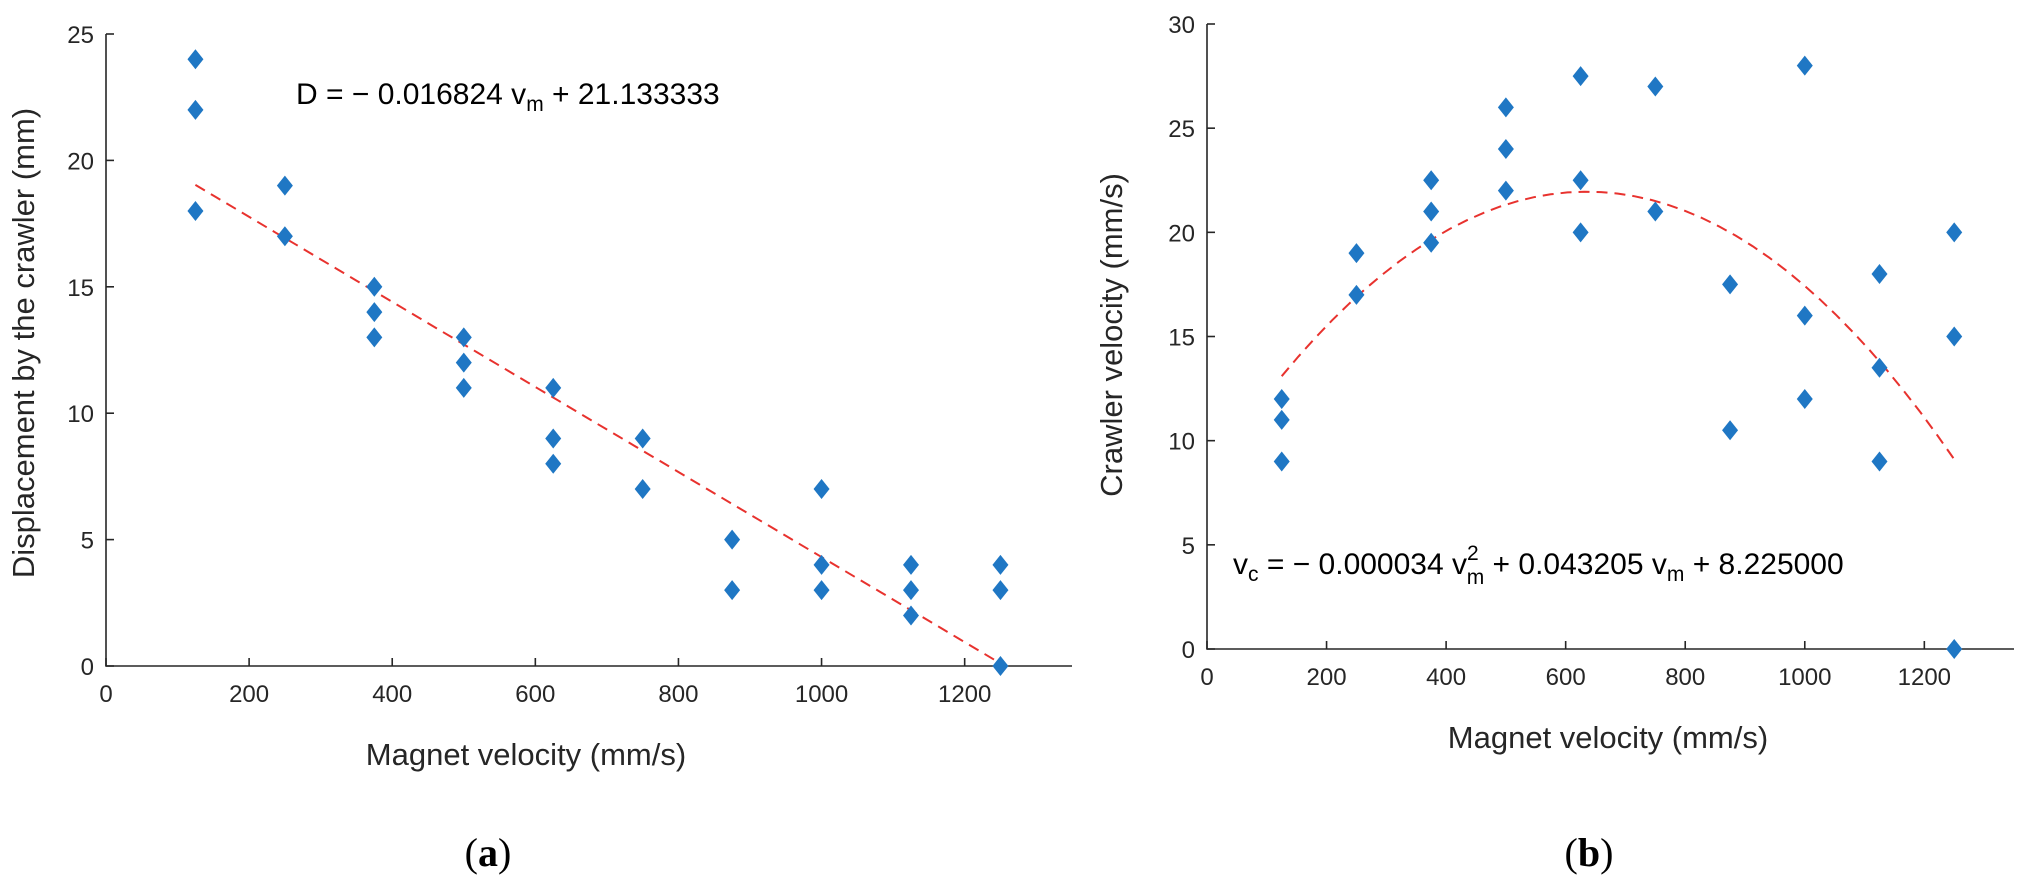 The image size is (2022, 886). I want to click on chart-b-y-tick-label: 5, so click(1188, 546).